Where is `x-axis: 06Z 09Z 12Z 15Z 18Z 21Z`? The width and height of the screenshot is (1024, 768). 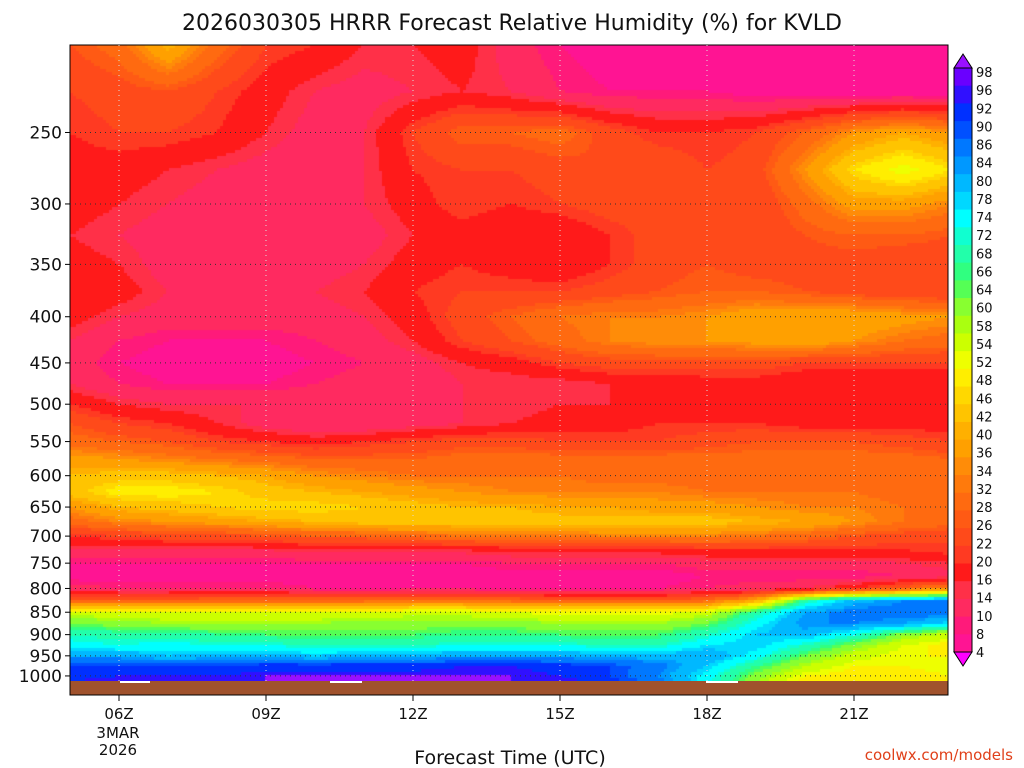 x-axis: 06Z 09Z 12Z 15Z 18Z 21Z is located at coordinates (486, 709).